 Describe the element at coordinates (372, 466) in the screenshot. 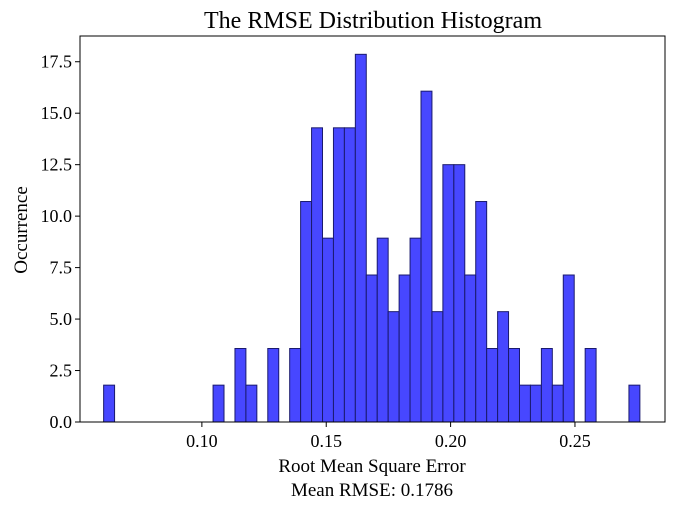

I see `x-axis-label: Root Mean Square Error` at that location.